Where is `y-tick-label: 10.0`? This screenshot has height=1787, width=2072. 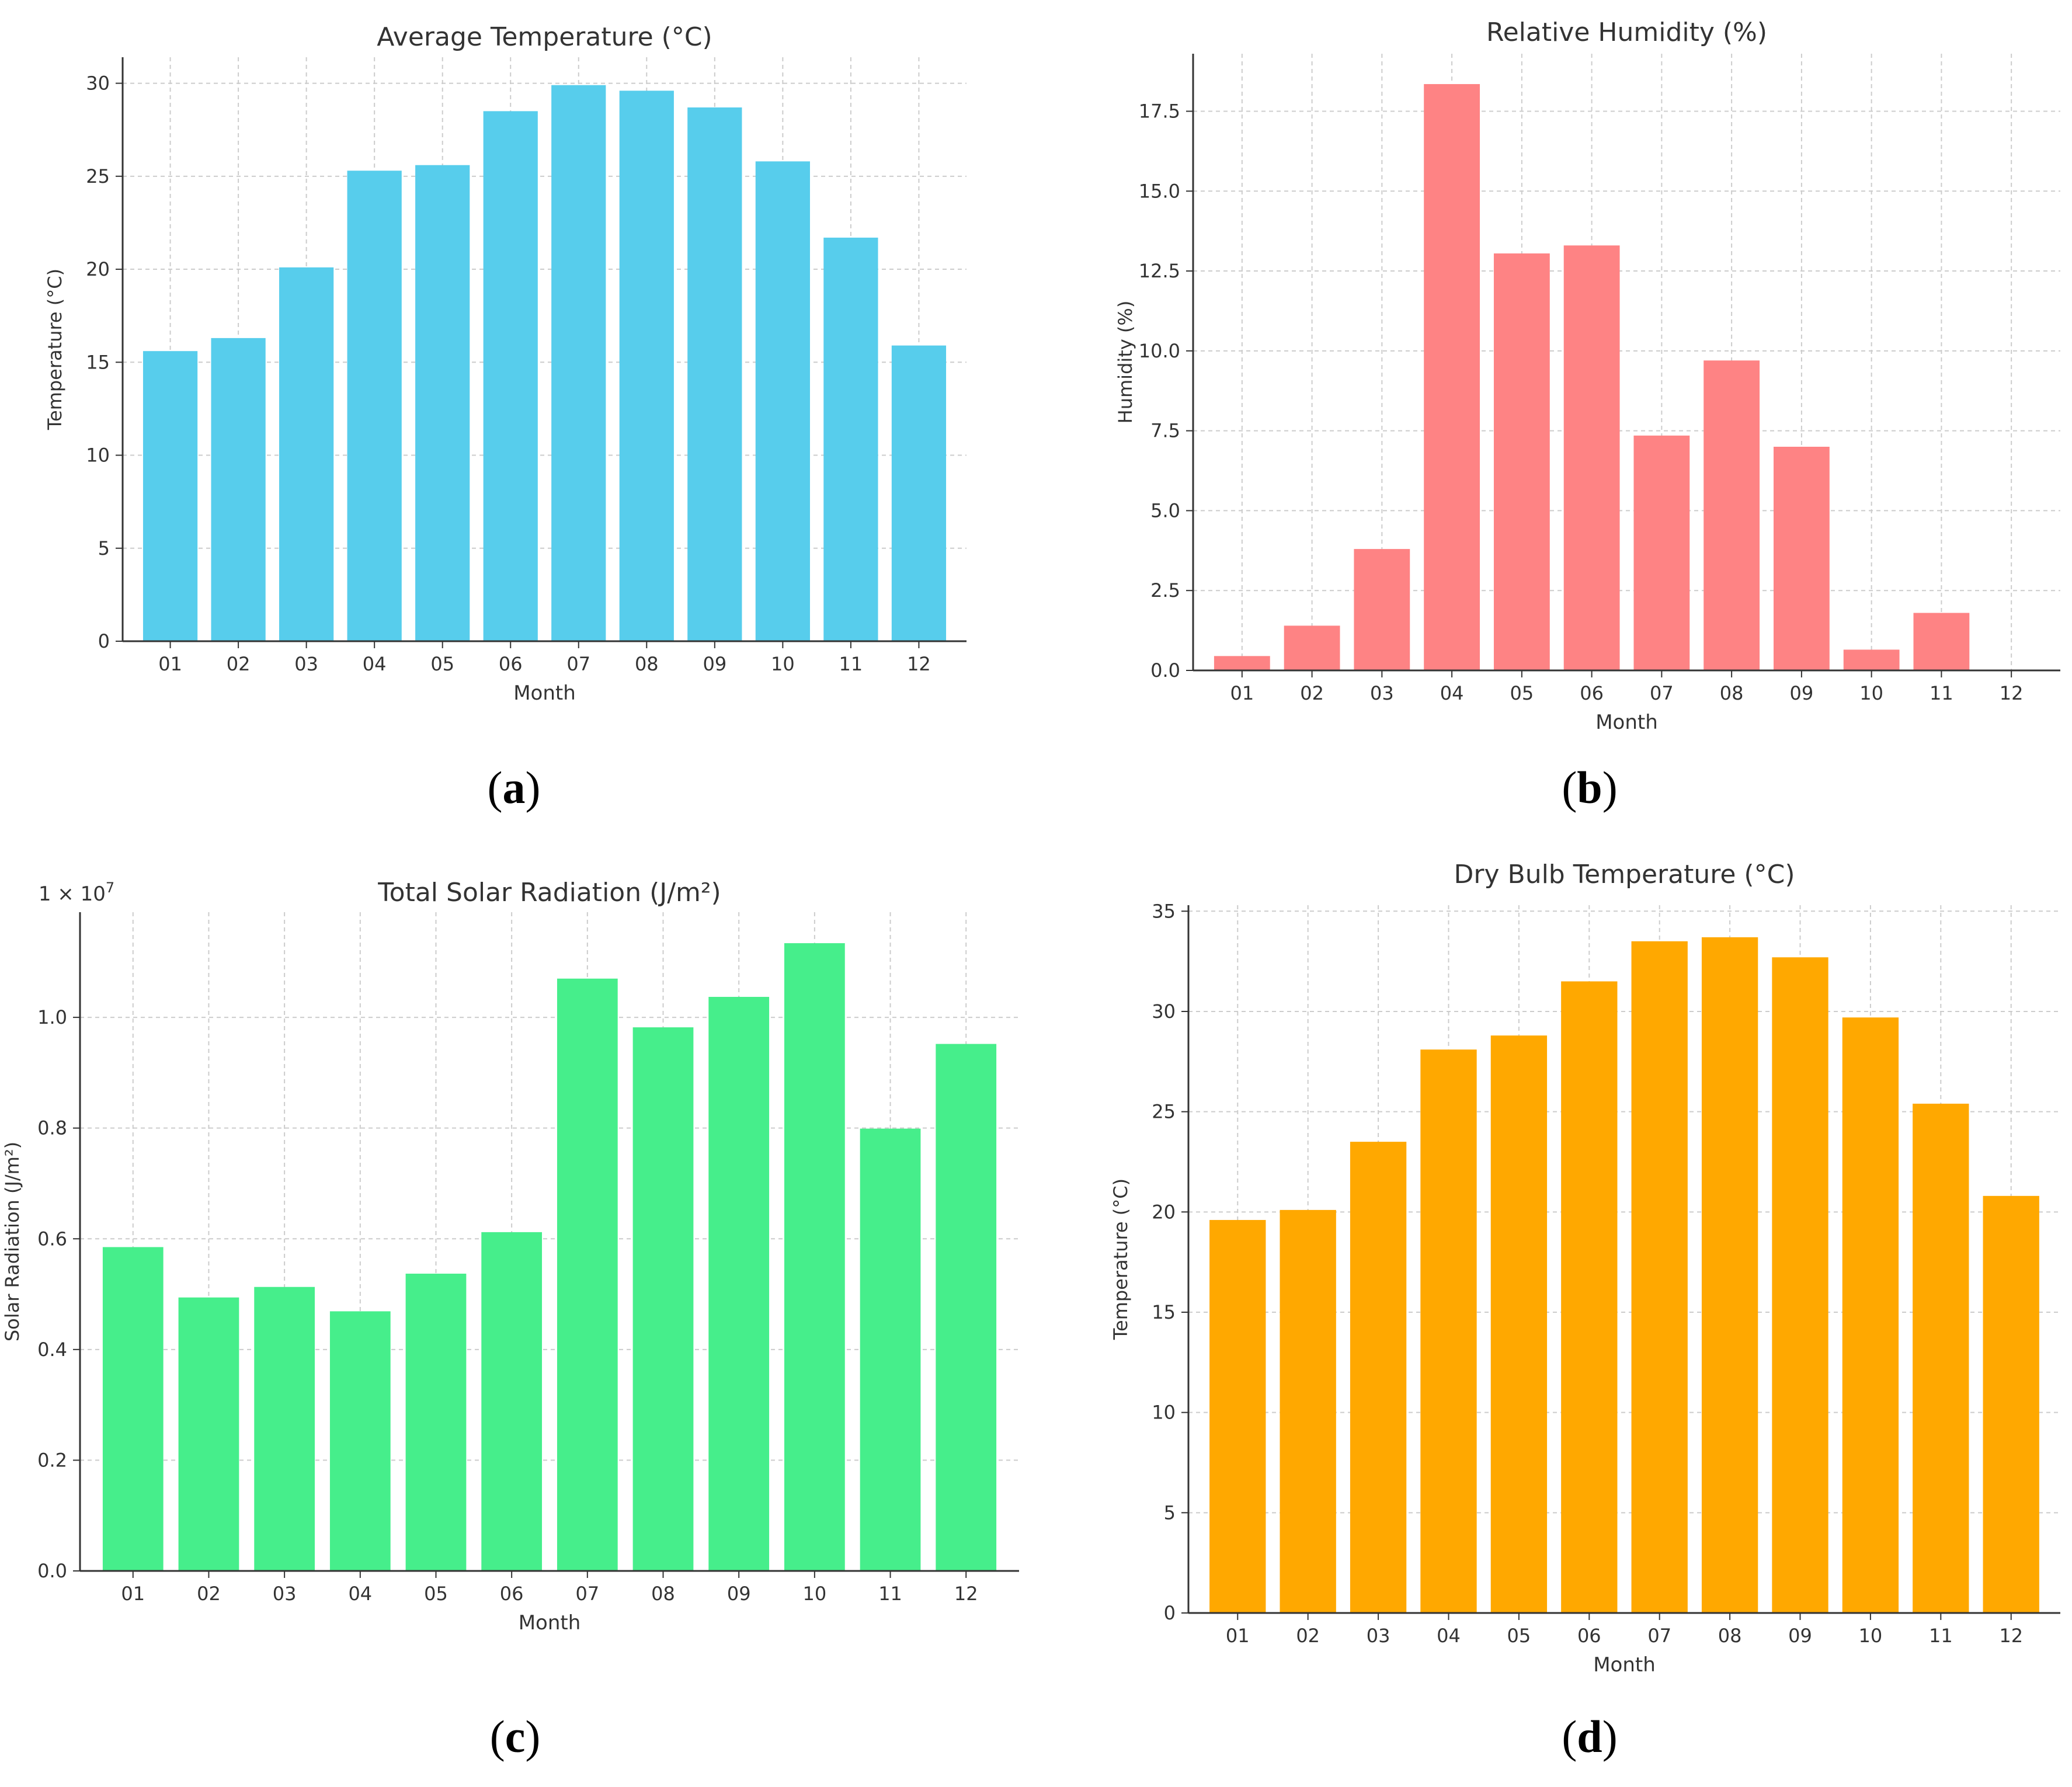 y-tick-label: 10.0 is located at coordinates (1159, 351).